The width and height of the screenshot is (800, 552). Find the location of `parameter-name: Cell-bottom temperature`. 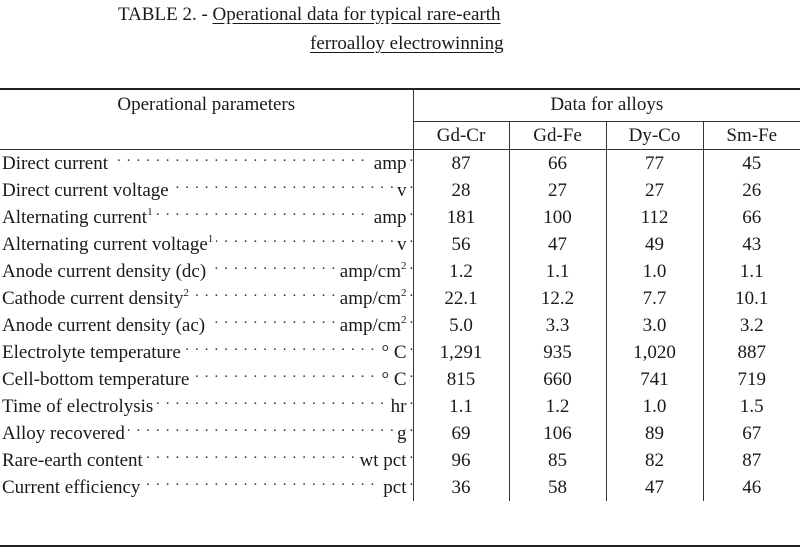

parameter-name: Cell-bottom temperature is located at coordinates (96, 379).